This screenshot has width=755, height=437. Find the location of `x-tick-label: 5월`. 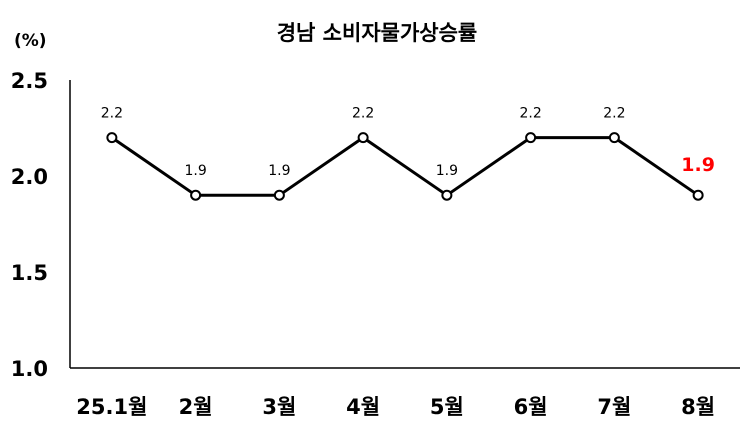

x-tick-label: 5월 is located at coordinates (447, 407).